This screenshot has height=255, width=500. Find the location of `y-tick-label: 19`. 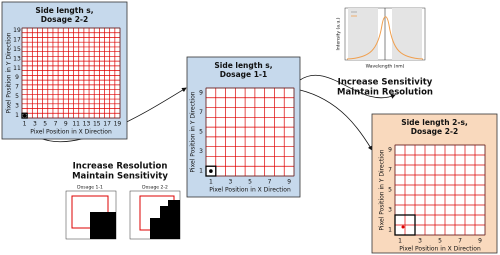

y-tick-label: 19 is located at coordinates (17, 30).